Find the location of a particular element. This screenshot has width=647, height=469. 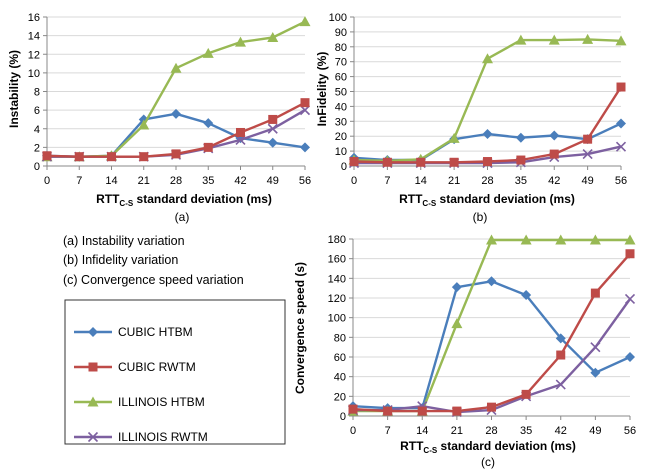

note-c: (c) Convergence speed variation is located at coordinates (153, 280).